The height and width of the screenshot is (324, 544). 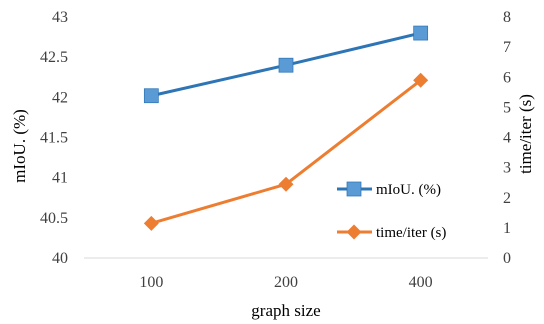 What do you see at coordinates (421, 282) in the screenshot?
I see `x-tick-label: 400` at bounding box center [421, 282].